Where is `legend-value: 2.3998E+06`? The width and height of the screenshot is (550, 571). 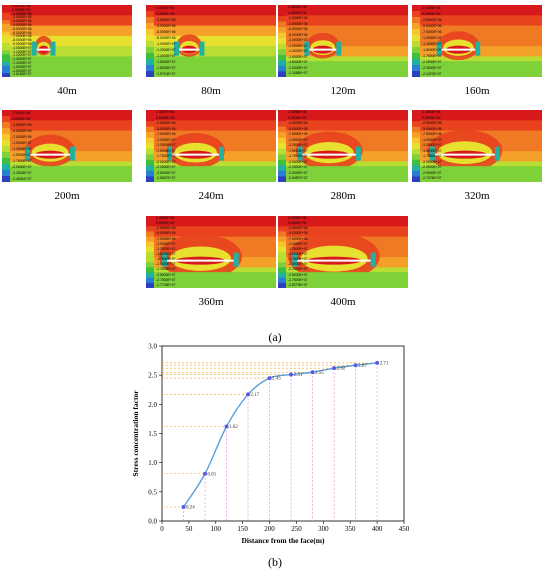 legend-value: 2.3998E+06 is located at coordinates (297, 112).